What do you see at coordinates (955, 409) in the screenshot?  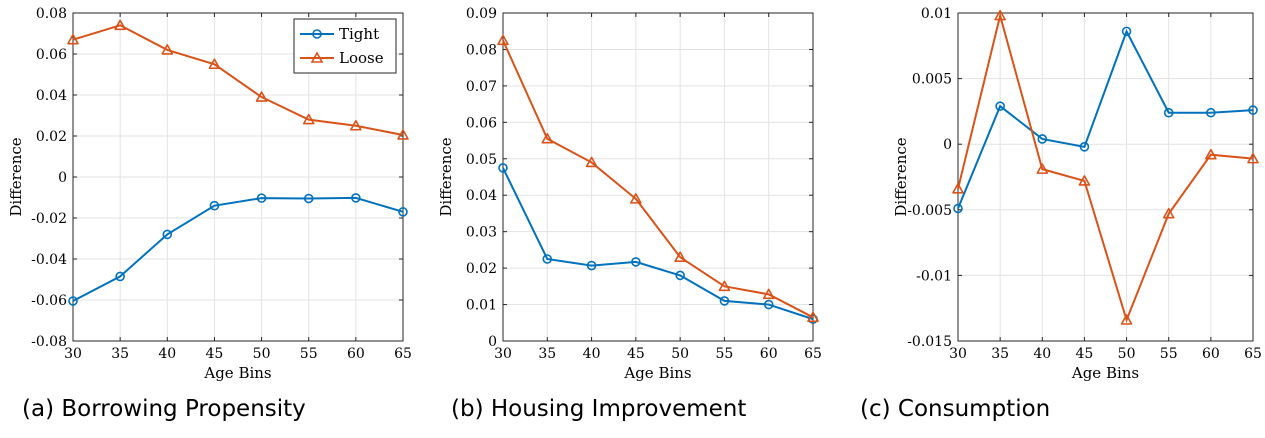 I see `caption-c: (c) Consumption` at bounding box center [955, 409].